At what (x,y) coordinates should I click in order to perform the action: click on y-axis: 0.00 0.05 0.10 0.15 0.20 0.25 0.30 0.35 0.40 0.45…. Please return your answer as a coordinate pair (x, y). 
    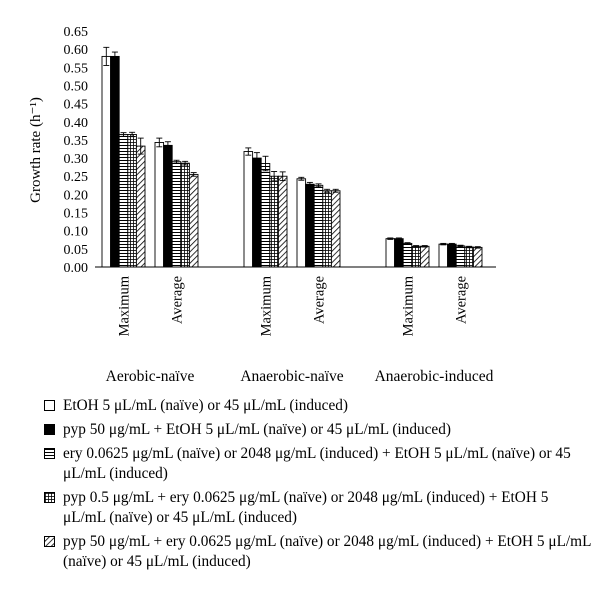
    Looking at the image, I should click on (76, 150).